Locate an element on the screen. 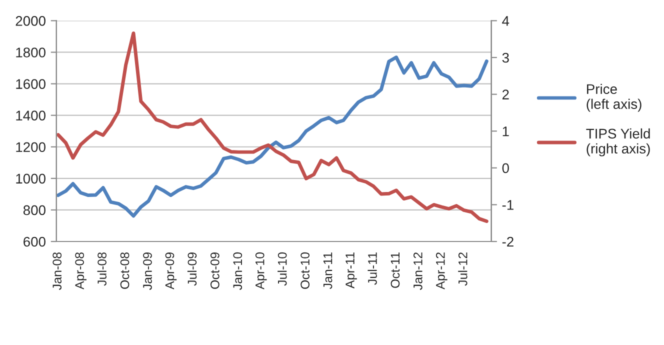  x-tick-label: Apr-11 is located at coordinates (351, 270).